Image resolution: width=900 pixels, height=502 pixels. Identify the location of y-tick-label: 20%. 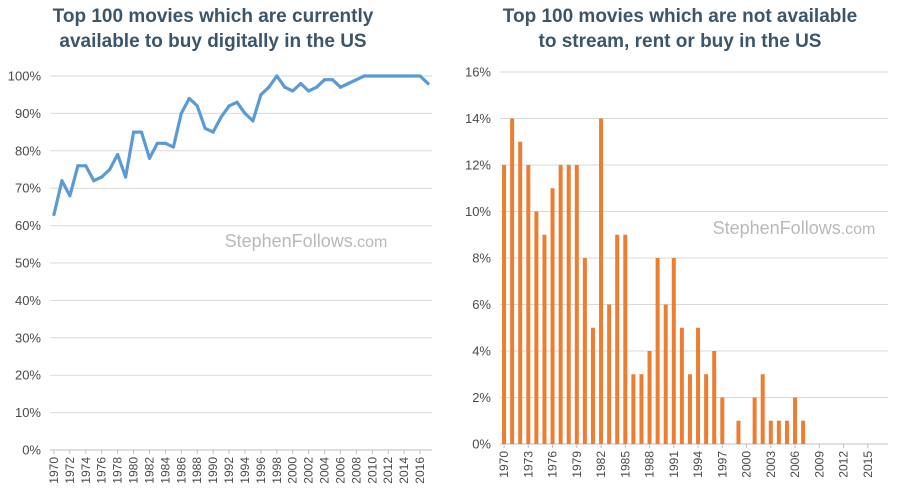
(28, 375).